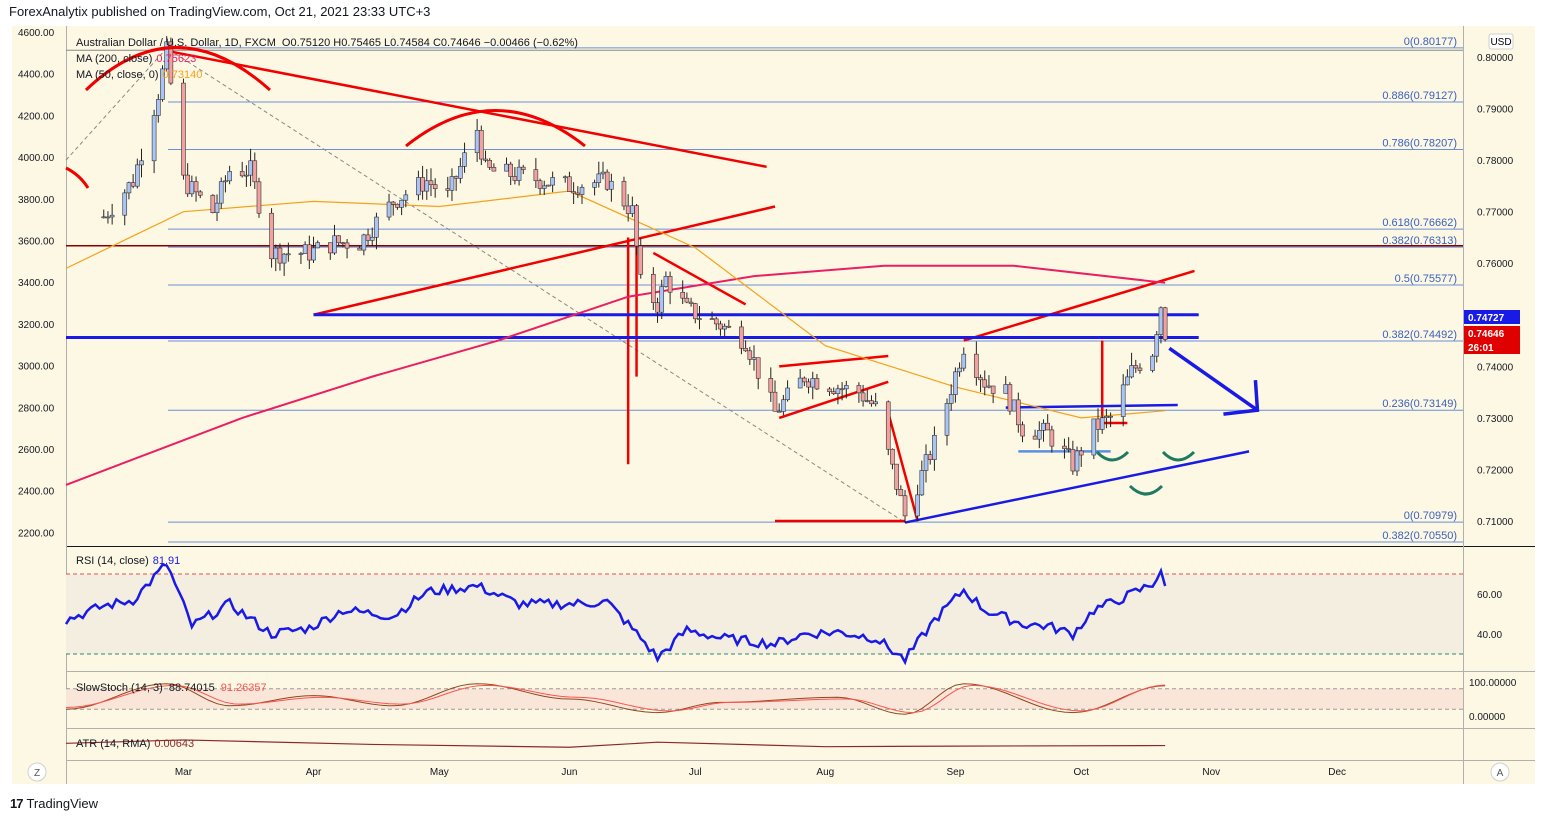 The image size is (1545, 821). Describe the element at coordinates (39, 393) in the screenshot. I see `left-scale` at that location.